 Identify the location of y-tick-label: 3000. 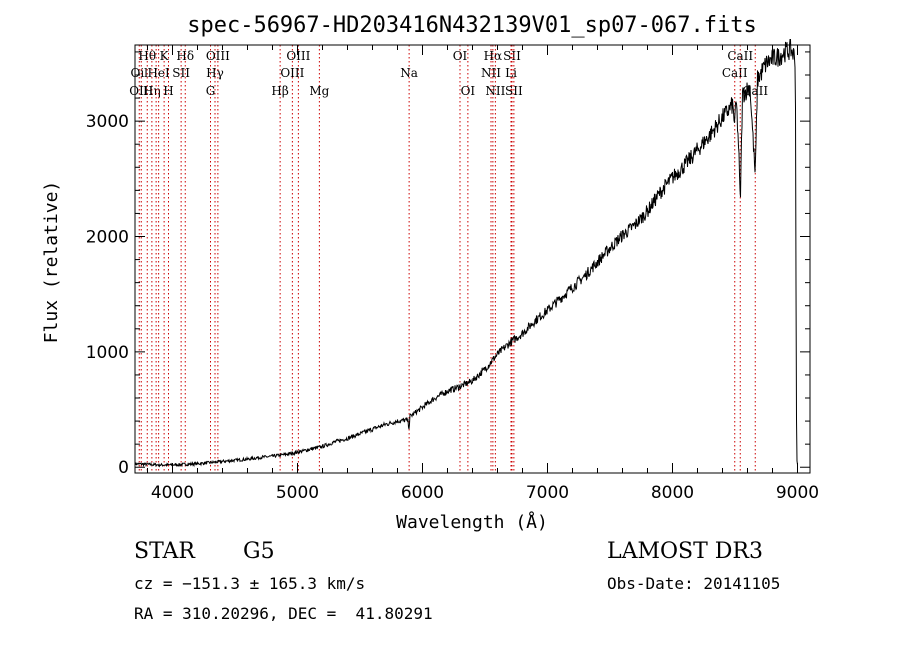
(107, 122).